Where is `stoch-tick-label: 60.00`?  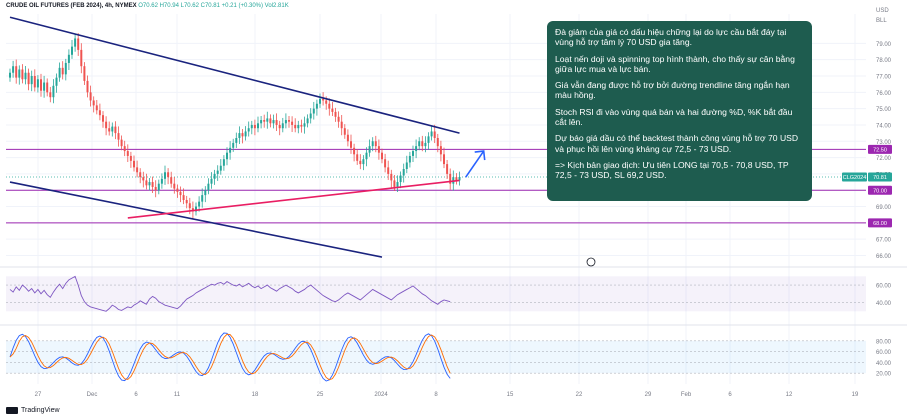
stoch-tick-label: 60.00 is located at coordinates (884, 353).